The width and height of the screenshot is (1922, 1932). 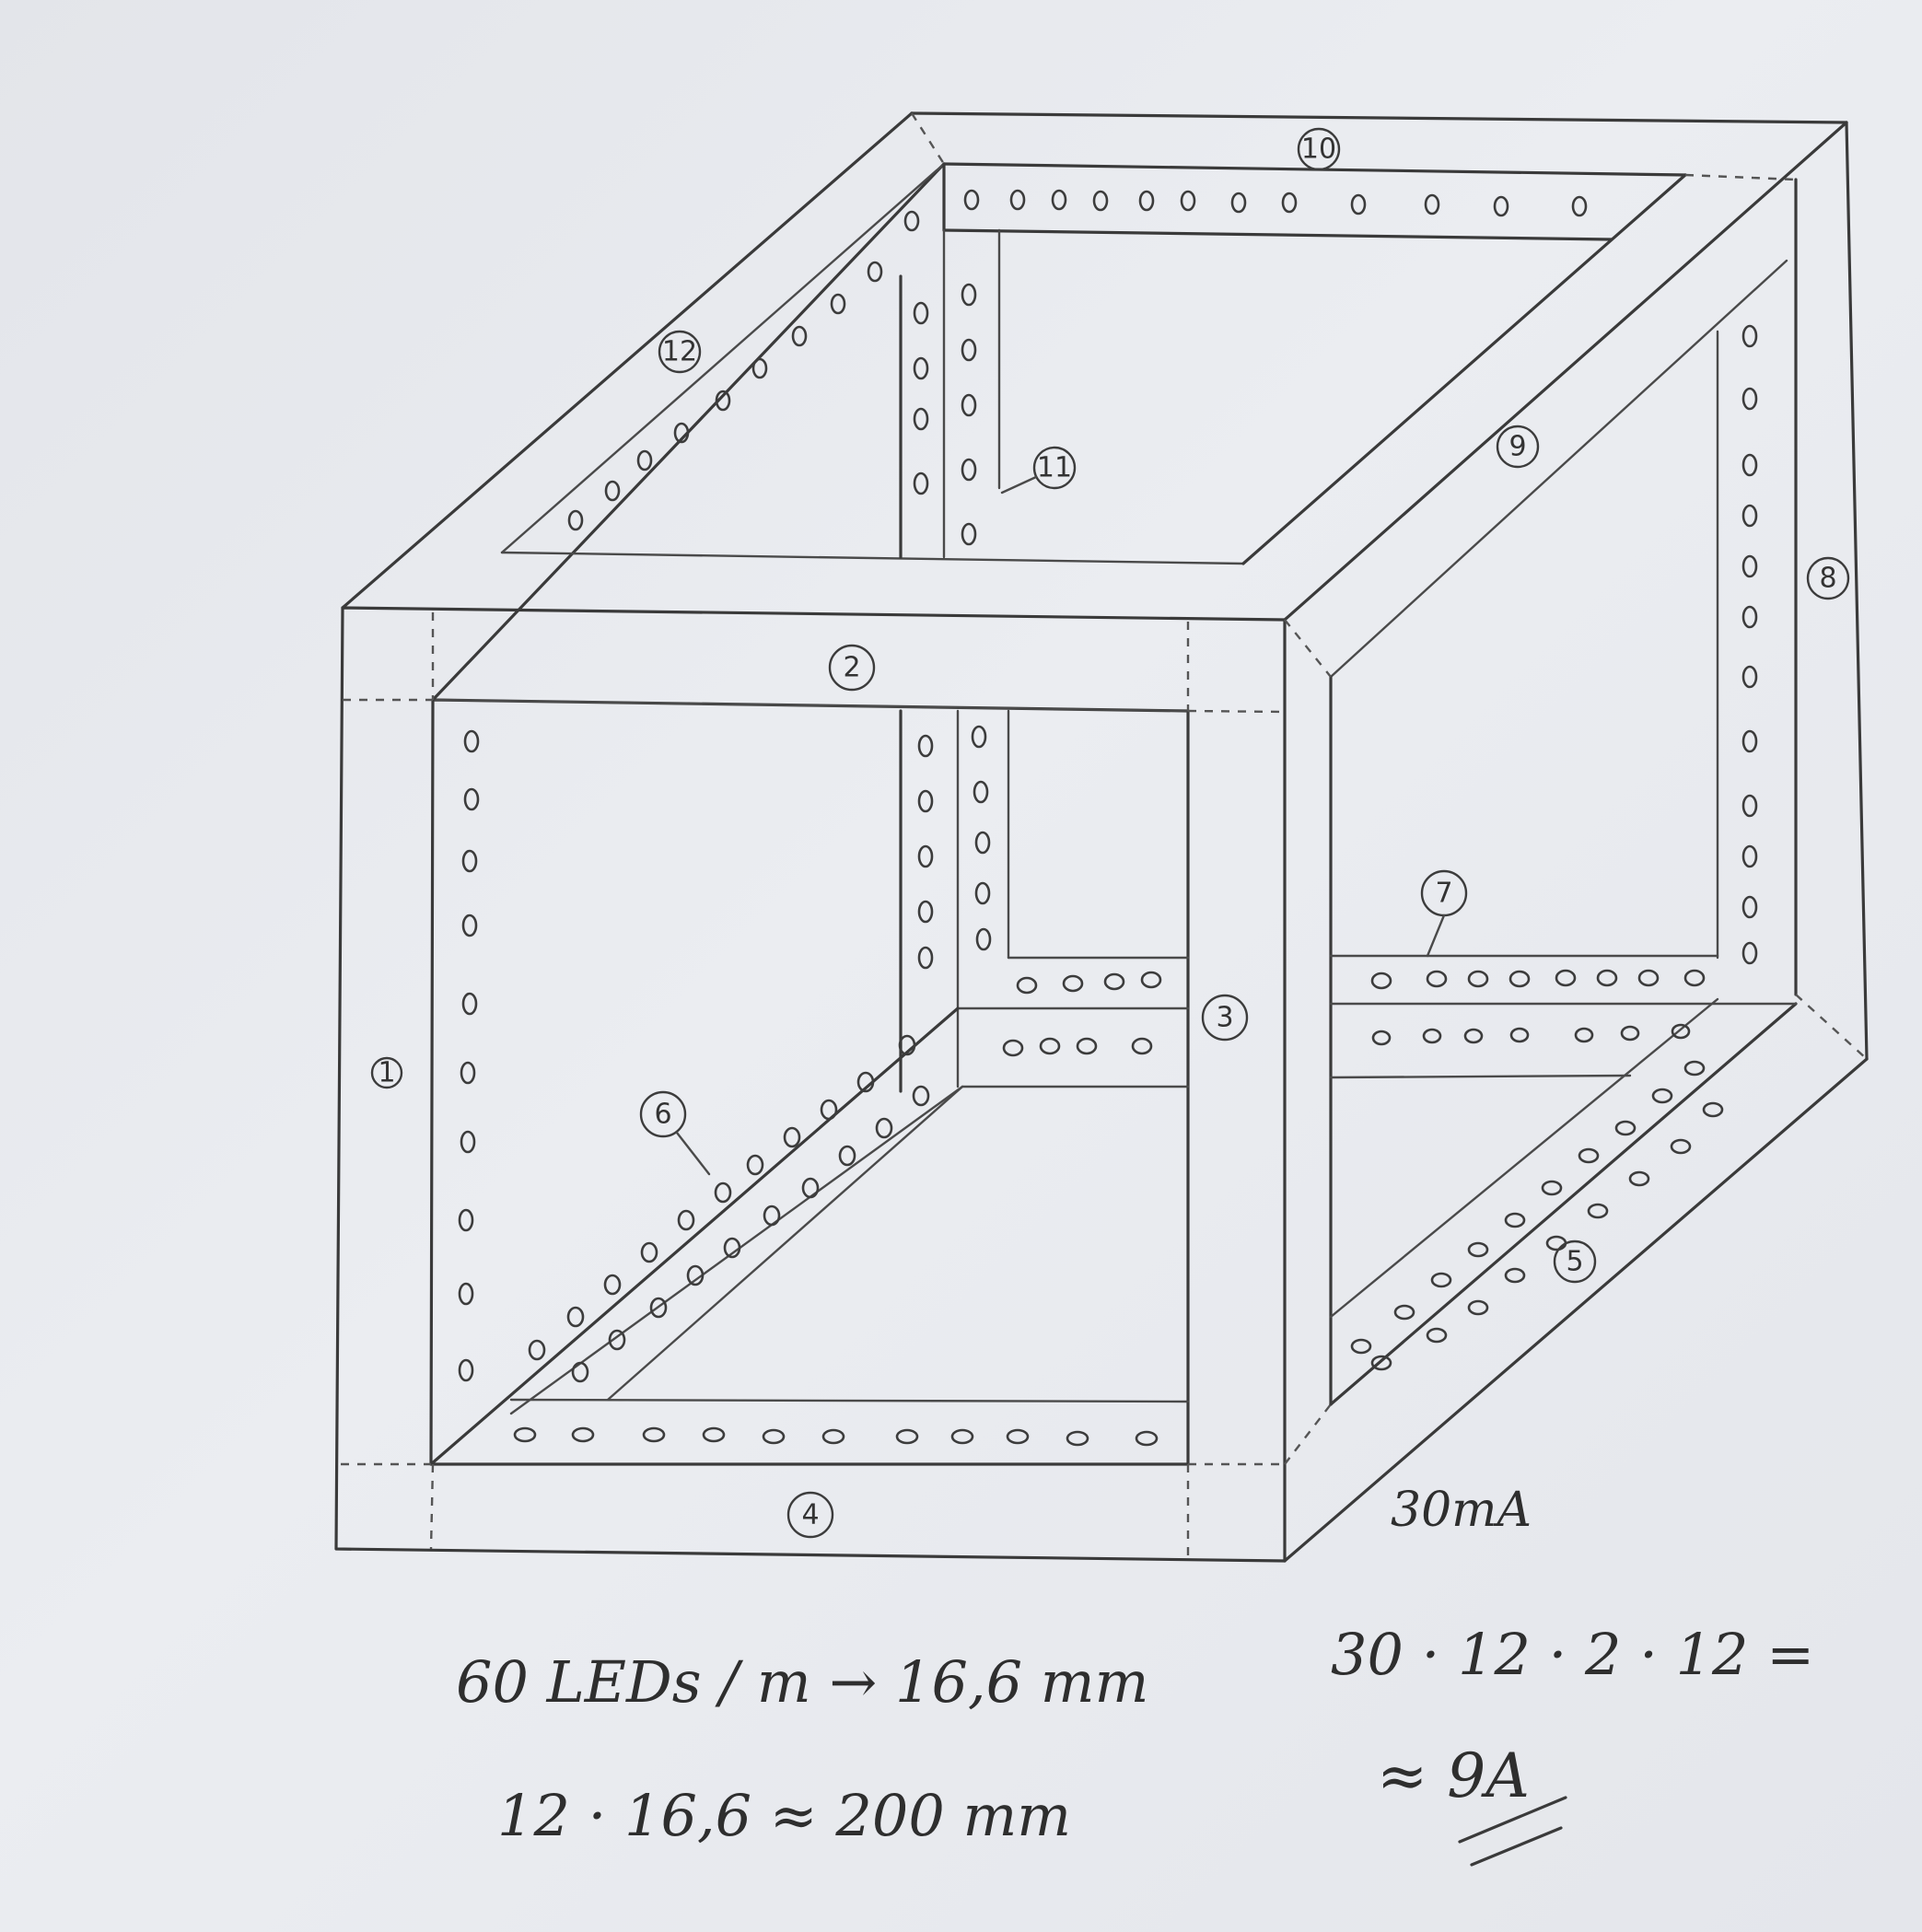 I want to click on svg-text: 1, so click(x=386, y=1073).